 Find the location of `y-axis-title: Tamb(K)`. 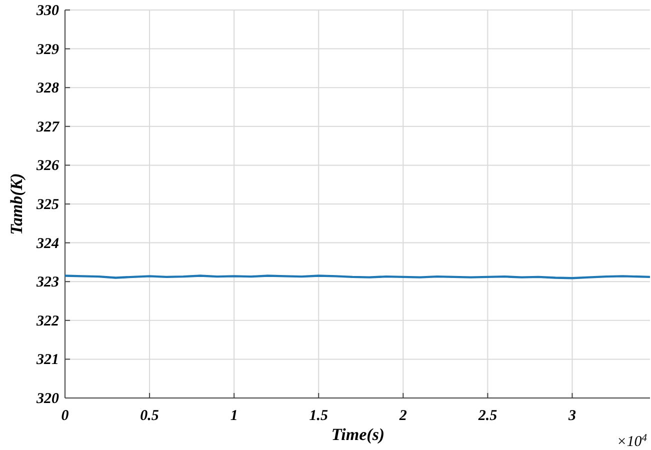

y-axis-title: Tamb(K) is located at coordinates (16, 204).